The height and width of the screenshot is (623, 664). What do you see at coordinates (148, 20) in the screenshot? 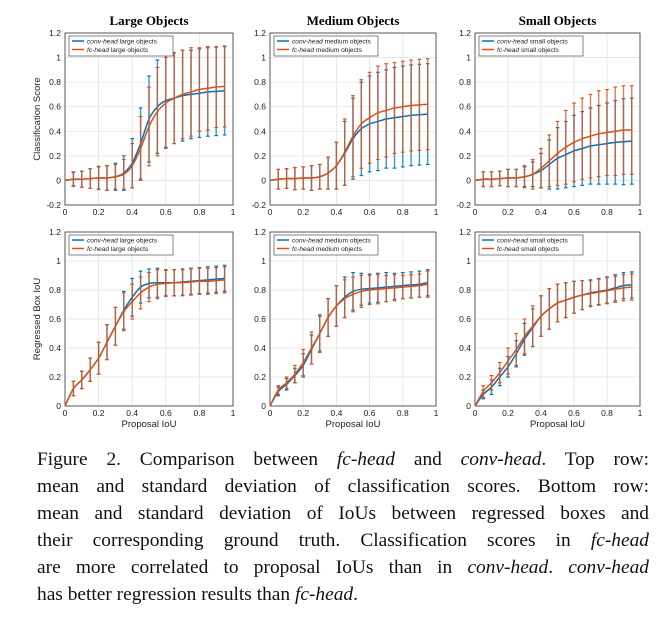
I see `chart-title: Large Objects` at bounding box center [148, 20].